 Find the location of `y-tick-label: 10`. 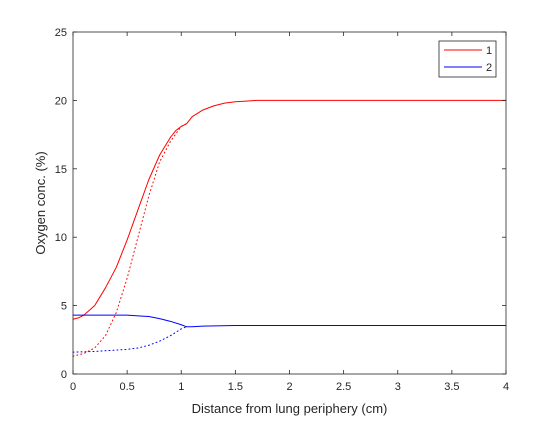

y-tick-label: 10 is located at coordinates (61, 238).